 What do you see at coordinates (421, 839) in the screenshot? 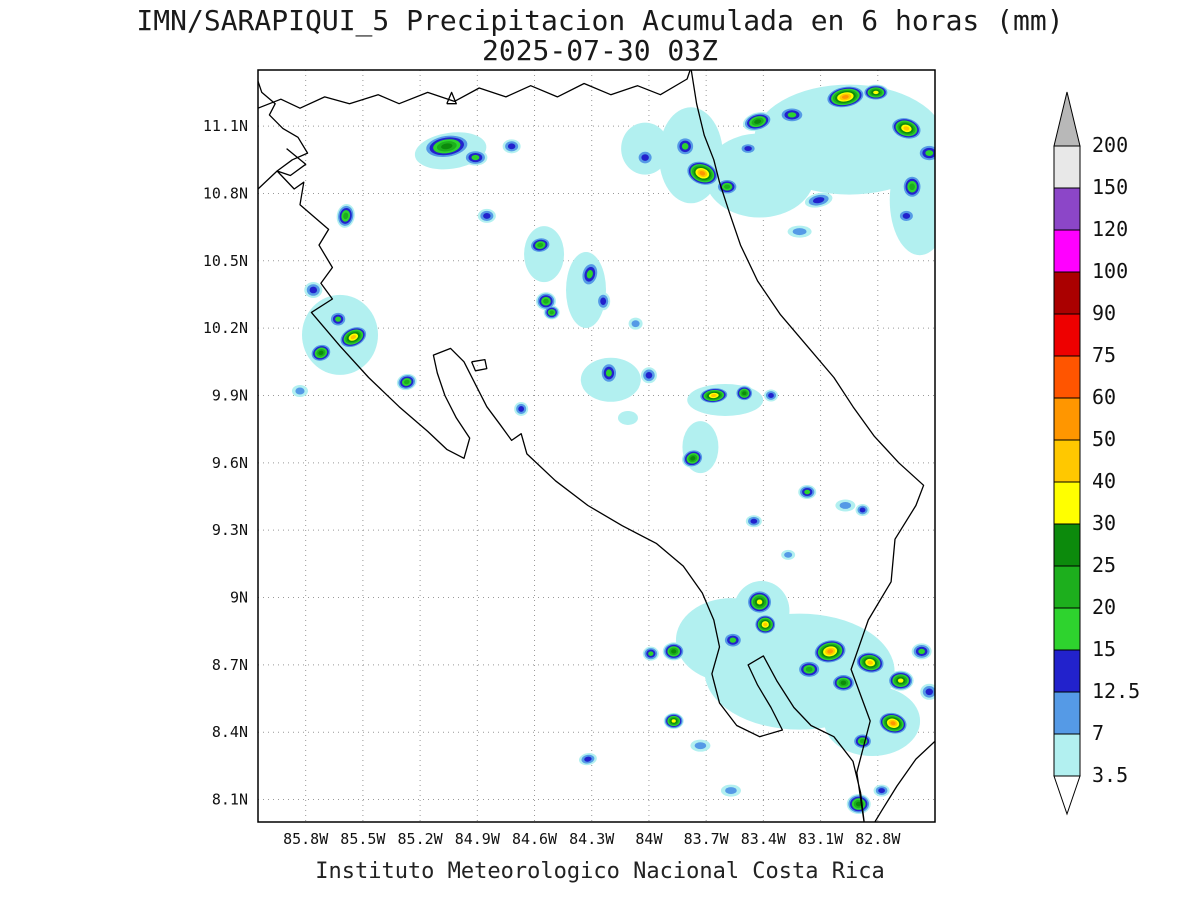
I see `lon-tick-label: 85.2W` at bounding box center [421, 839].